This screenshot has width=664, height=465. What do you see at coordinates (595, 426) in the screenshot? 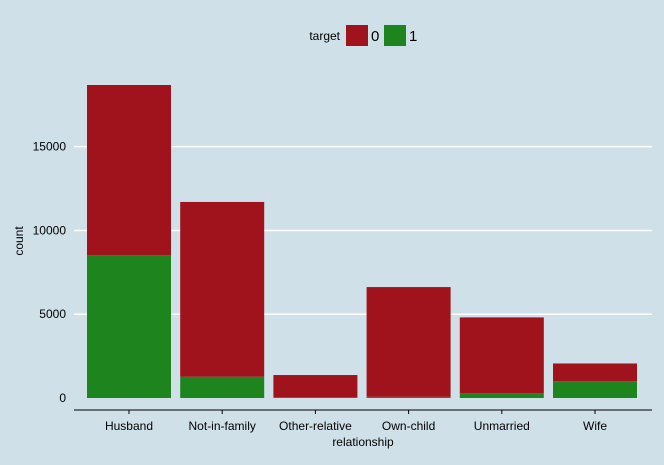
I see `x-tick-label-wife: Wife` at bounding box center [595, 426].